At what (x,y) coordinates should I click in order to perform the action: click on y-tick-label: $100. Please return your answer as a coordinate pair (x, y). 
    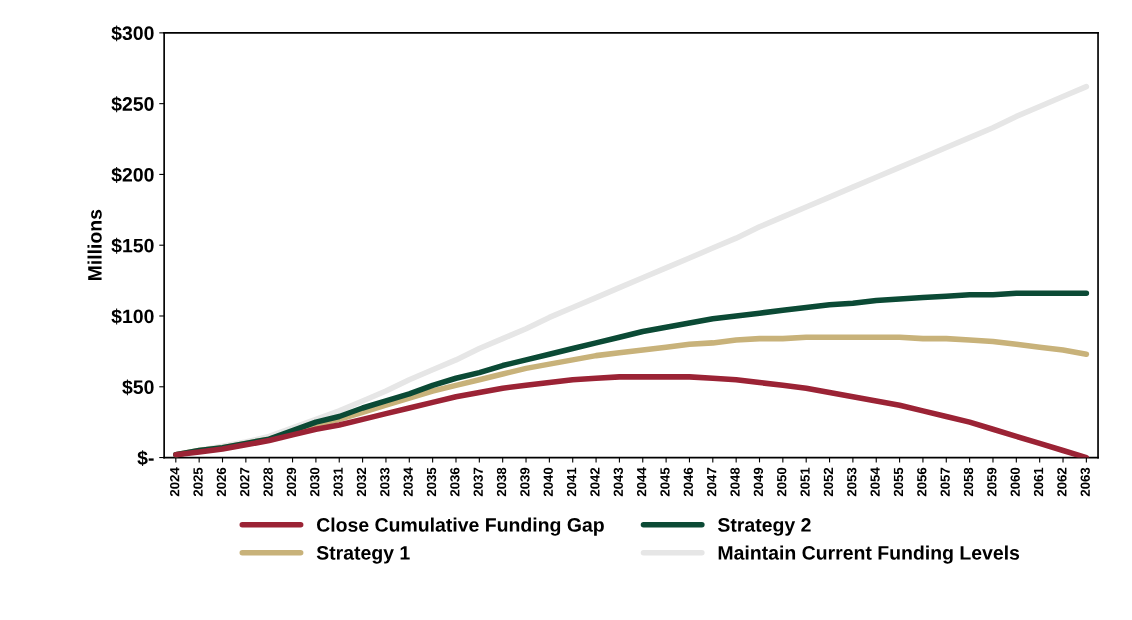
    Looking at the image, I should click on (132, 316).